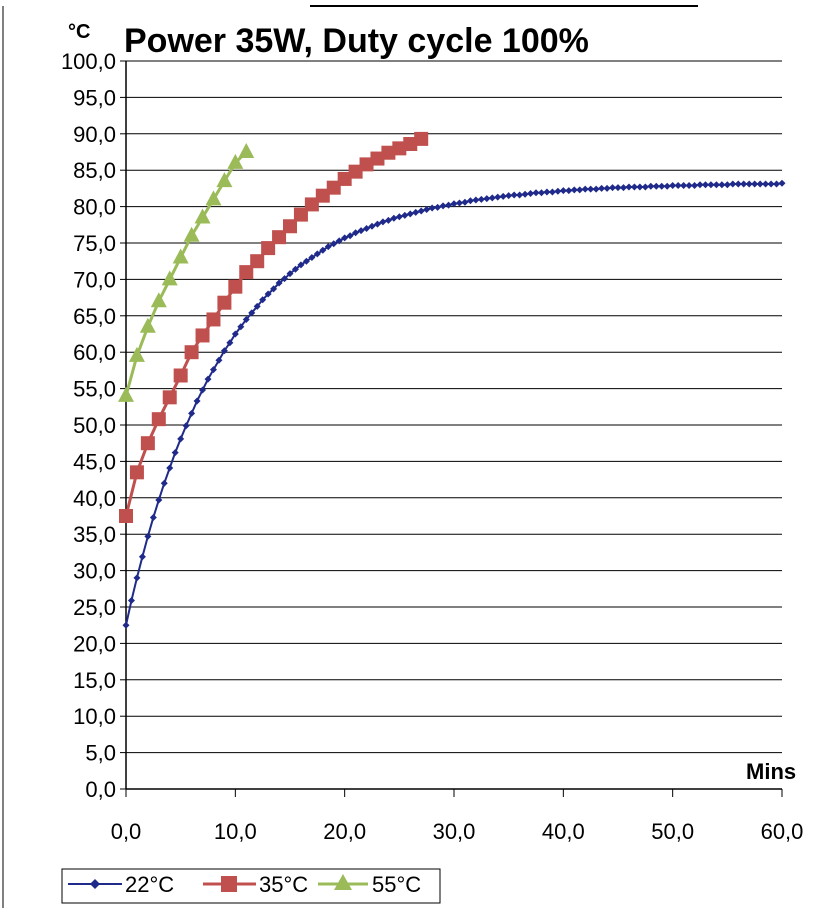 The width and height of the screenshot is (815, 913). Describe the element at coordinates (94, 352) in the screenshot. I see `y-tick-label: 60,0` at that location.